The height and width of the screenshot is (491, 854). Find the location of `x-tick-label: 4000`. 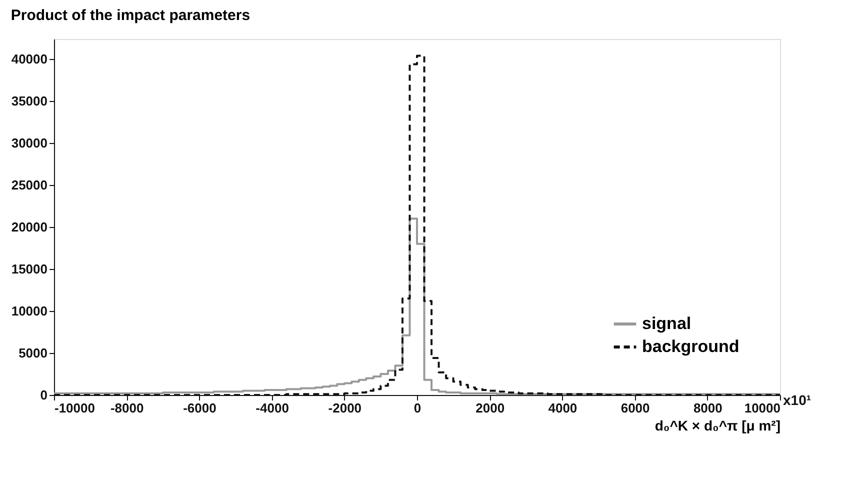

x-tick-label: 4000 is located at coordinates (563, 408).